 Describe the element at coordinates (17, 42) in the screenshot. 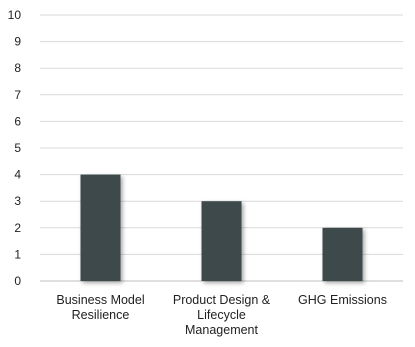

I see `y-tick-label: 9` at that location.